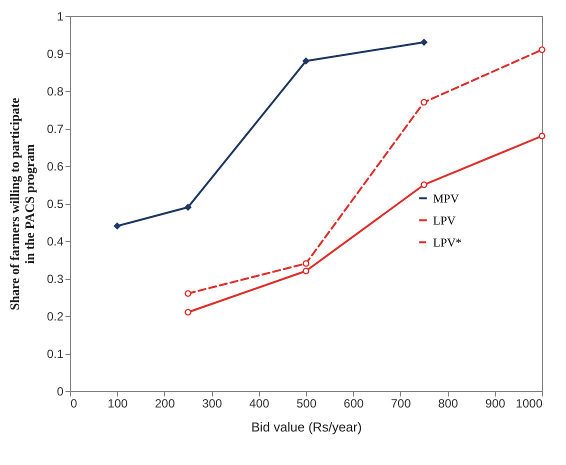  What do you see at coordinates (55, 241) in the screenshot?
I see `y-tick-label: 0.4` at bounding box center [55, 241].